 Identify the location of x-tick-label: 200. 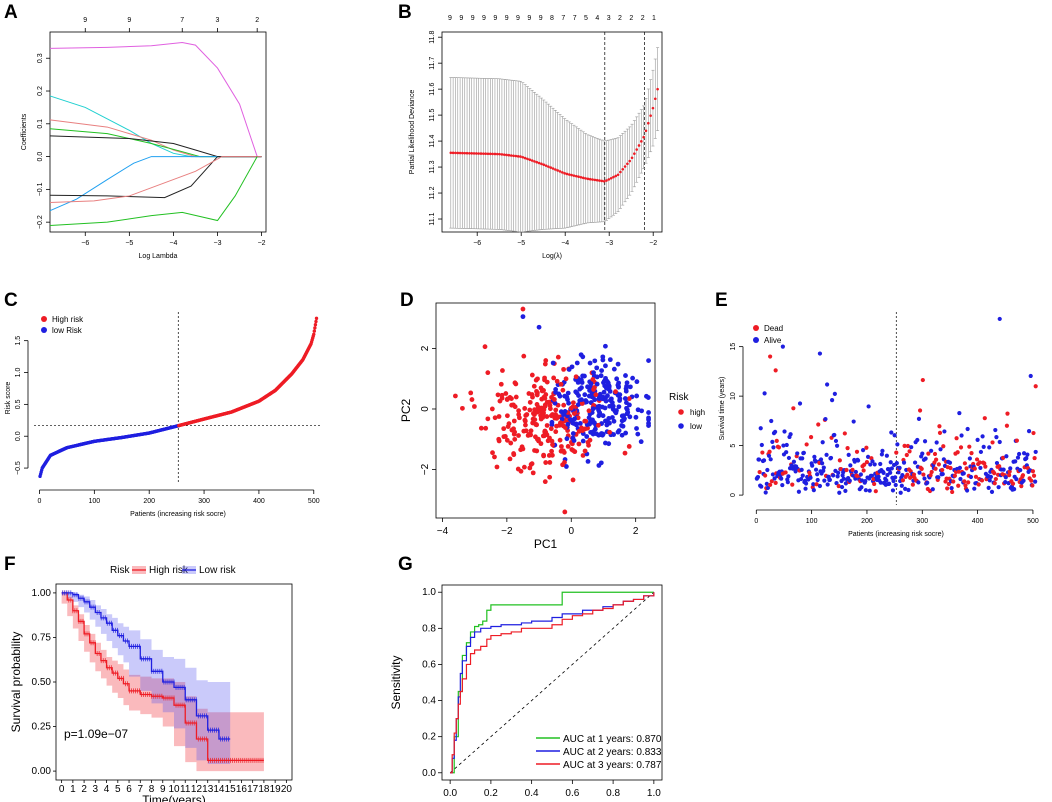
(149, 501).